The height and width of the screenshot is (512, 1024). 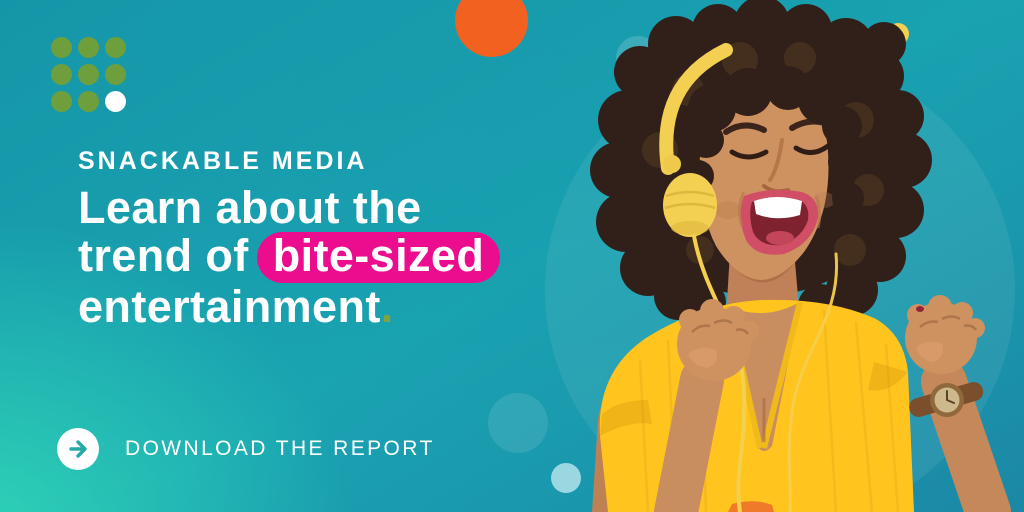 I want to click on woman-right-fist, so click(x=958, y=403).